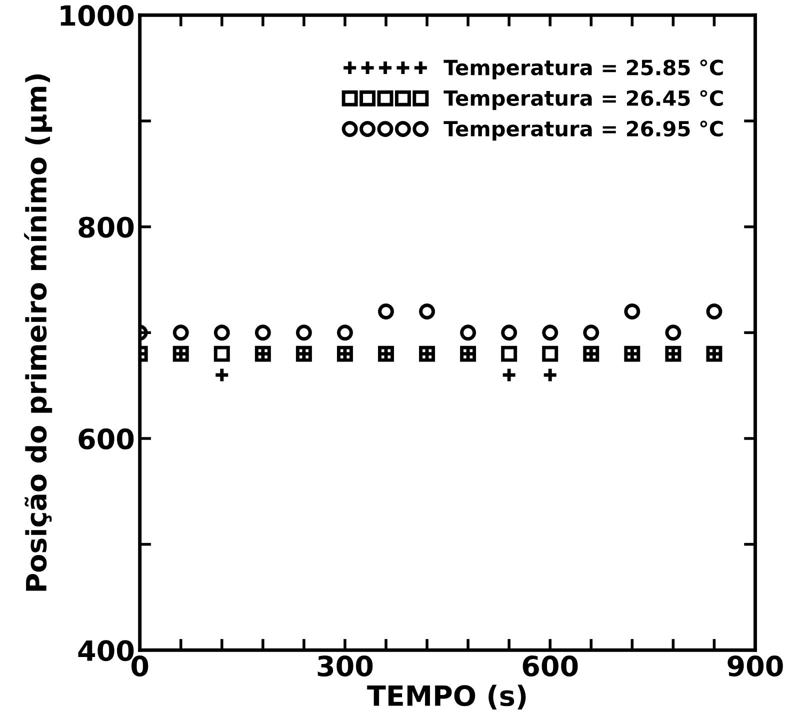 This screenshot has width=790, height=720. What do you see at coordinates (583, 100) in the screenshot?
I see `legend-label: Temperatura = 26.45 °C` at bounding box center [583, 100].